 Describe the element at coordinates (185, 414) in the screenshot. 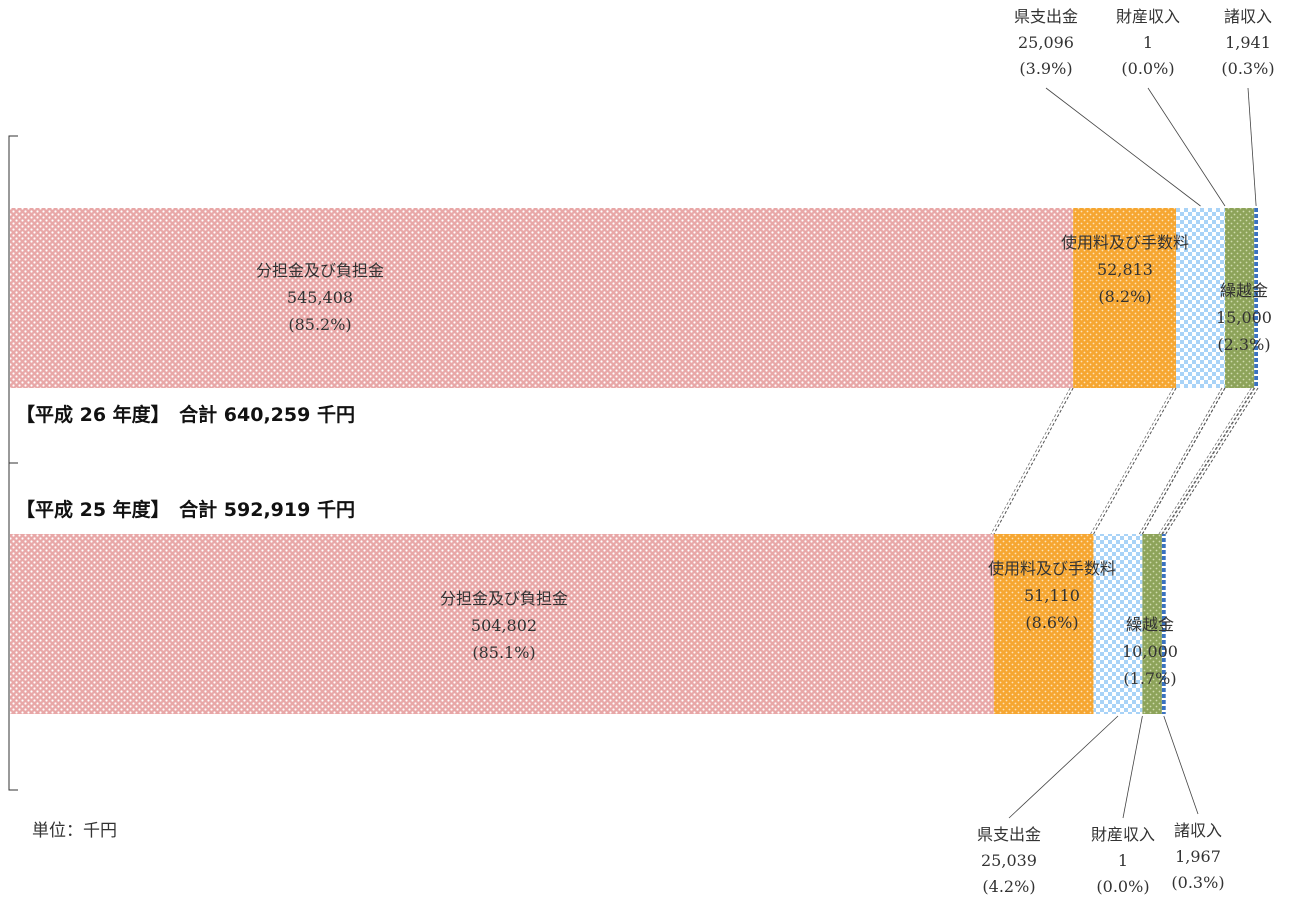

I see `year-header-h26: 【平成 26 年度】 合計 640,259 千円` at that location.